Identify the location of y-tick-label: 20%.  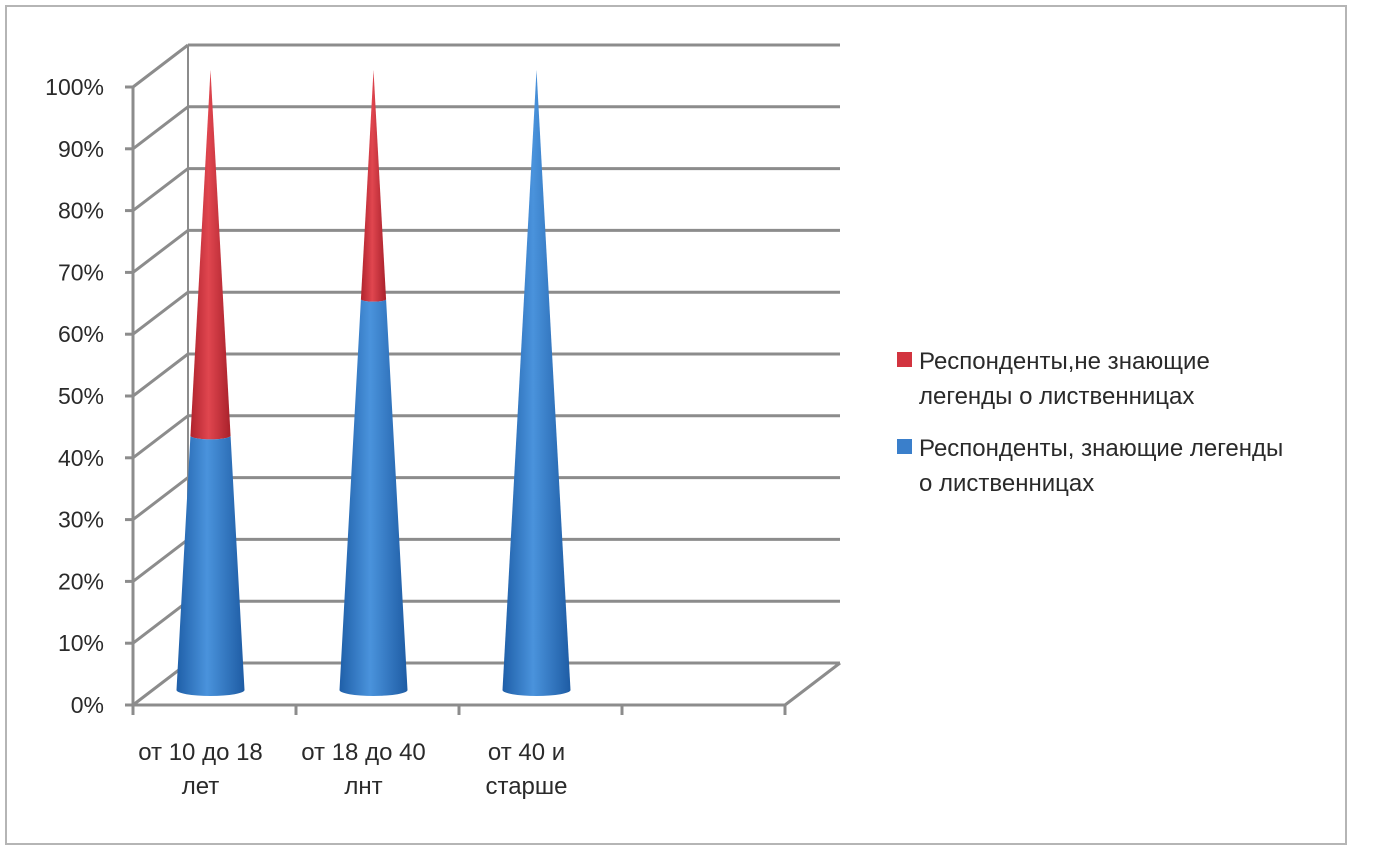
(81, 581).